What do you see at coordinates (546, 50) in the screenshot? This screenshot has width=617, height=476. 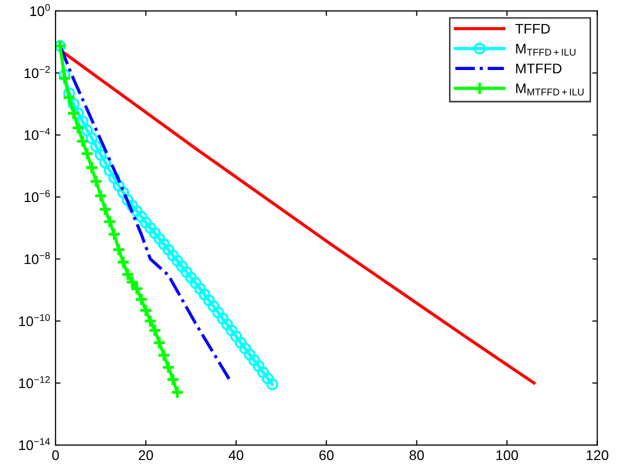 I see `legend-label: M$_{TFFD+ILU}$` at bounding box center [546, 50].